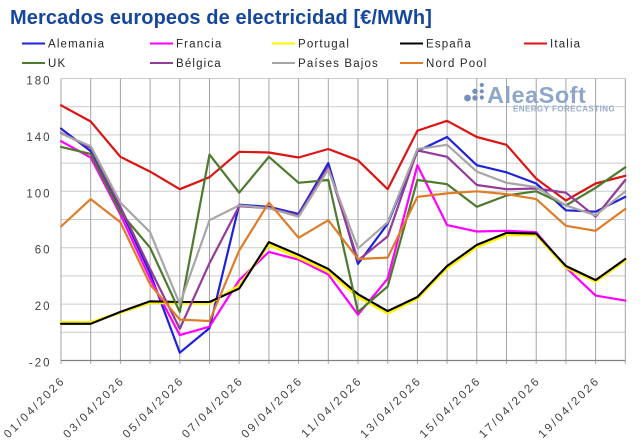  What do you see at coordinates (38, 138) in the screenshot?
I see `svg-text: 140` at bounding box center [38, 138].